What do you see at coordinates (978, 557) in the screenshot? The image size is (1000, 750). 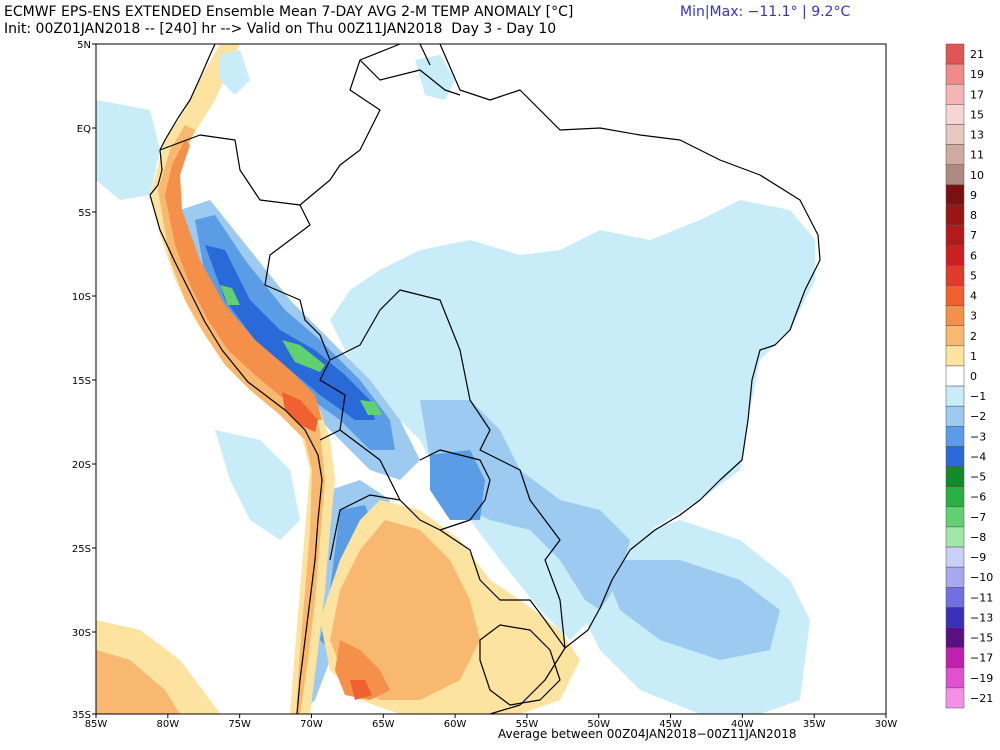 I see `legend-label: −9` at bounding box center [978, 557].